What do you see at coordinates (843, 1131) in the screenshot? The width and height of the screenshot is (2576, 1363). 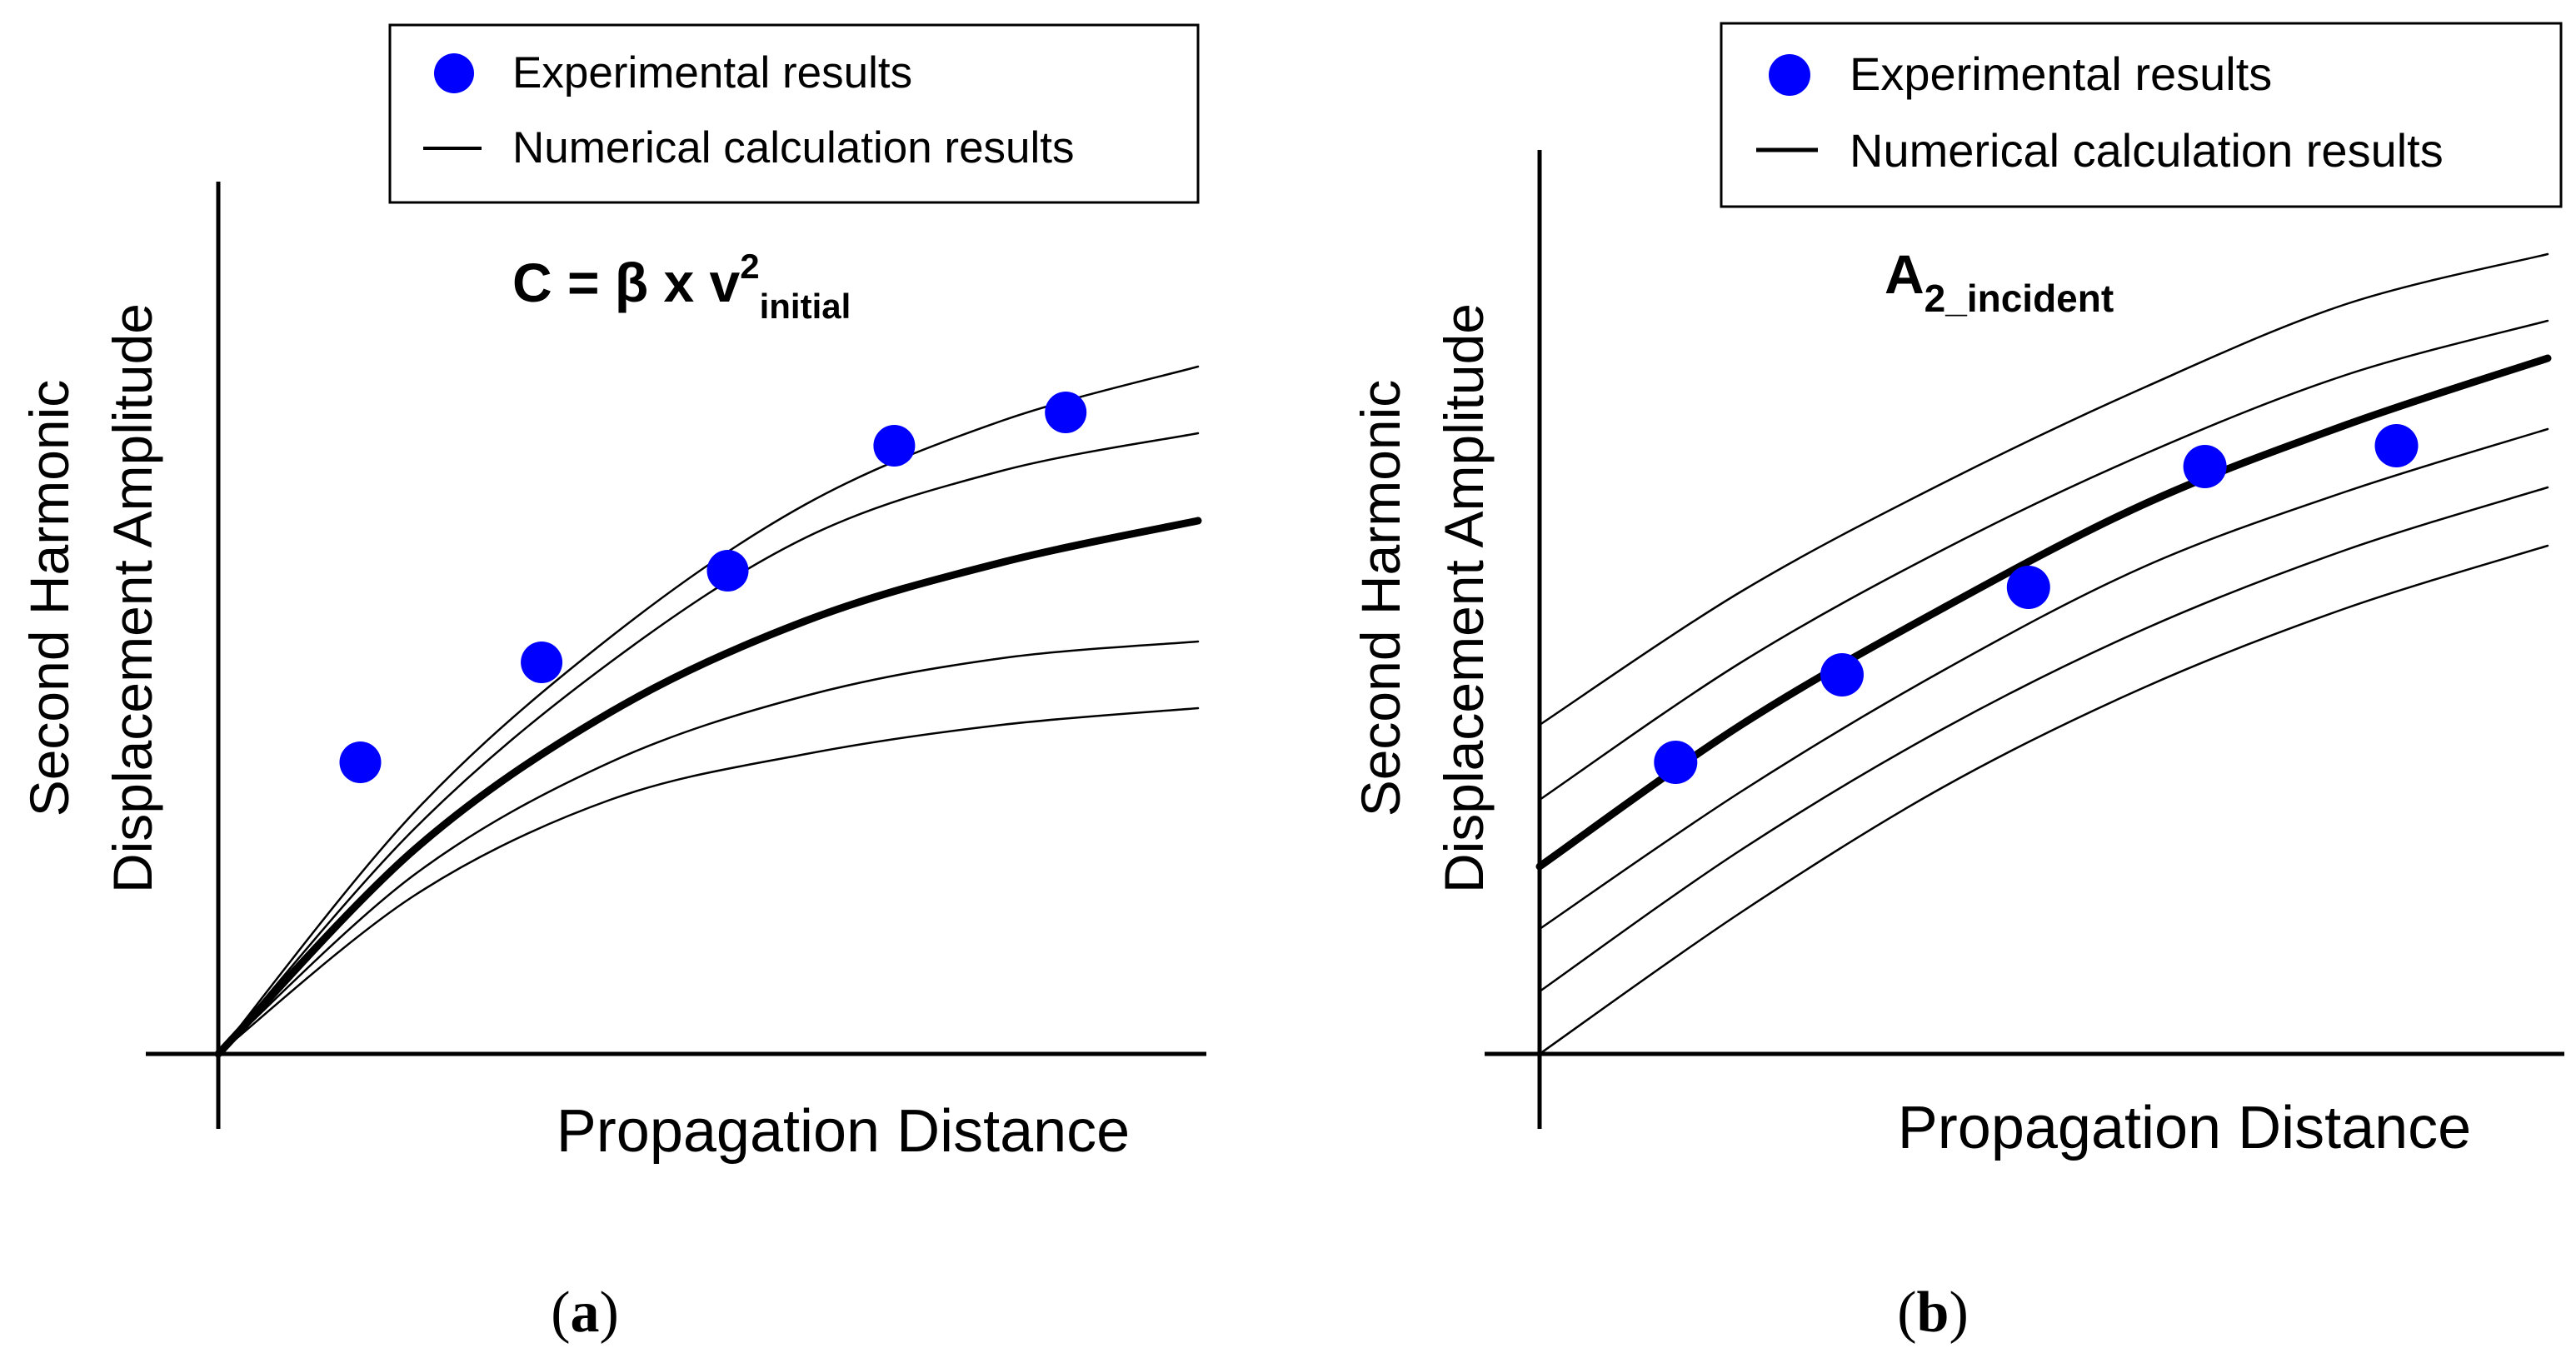 I see `x-axis-label-a: Propagation Distance` at bounding box center [843, 1131].